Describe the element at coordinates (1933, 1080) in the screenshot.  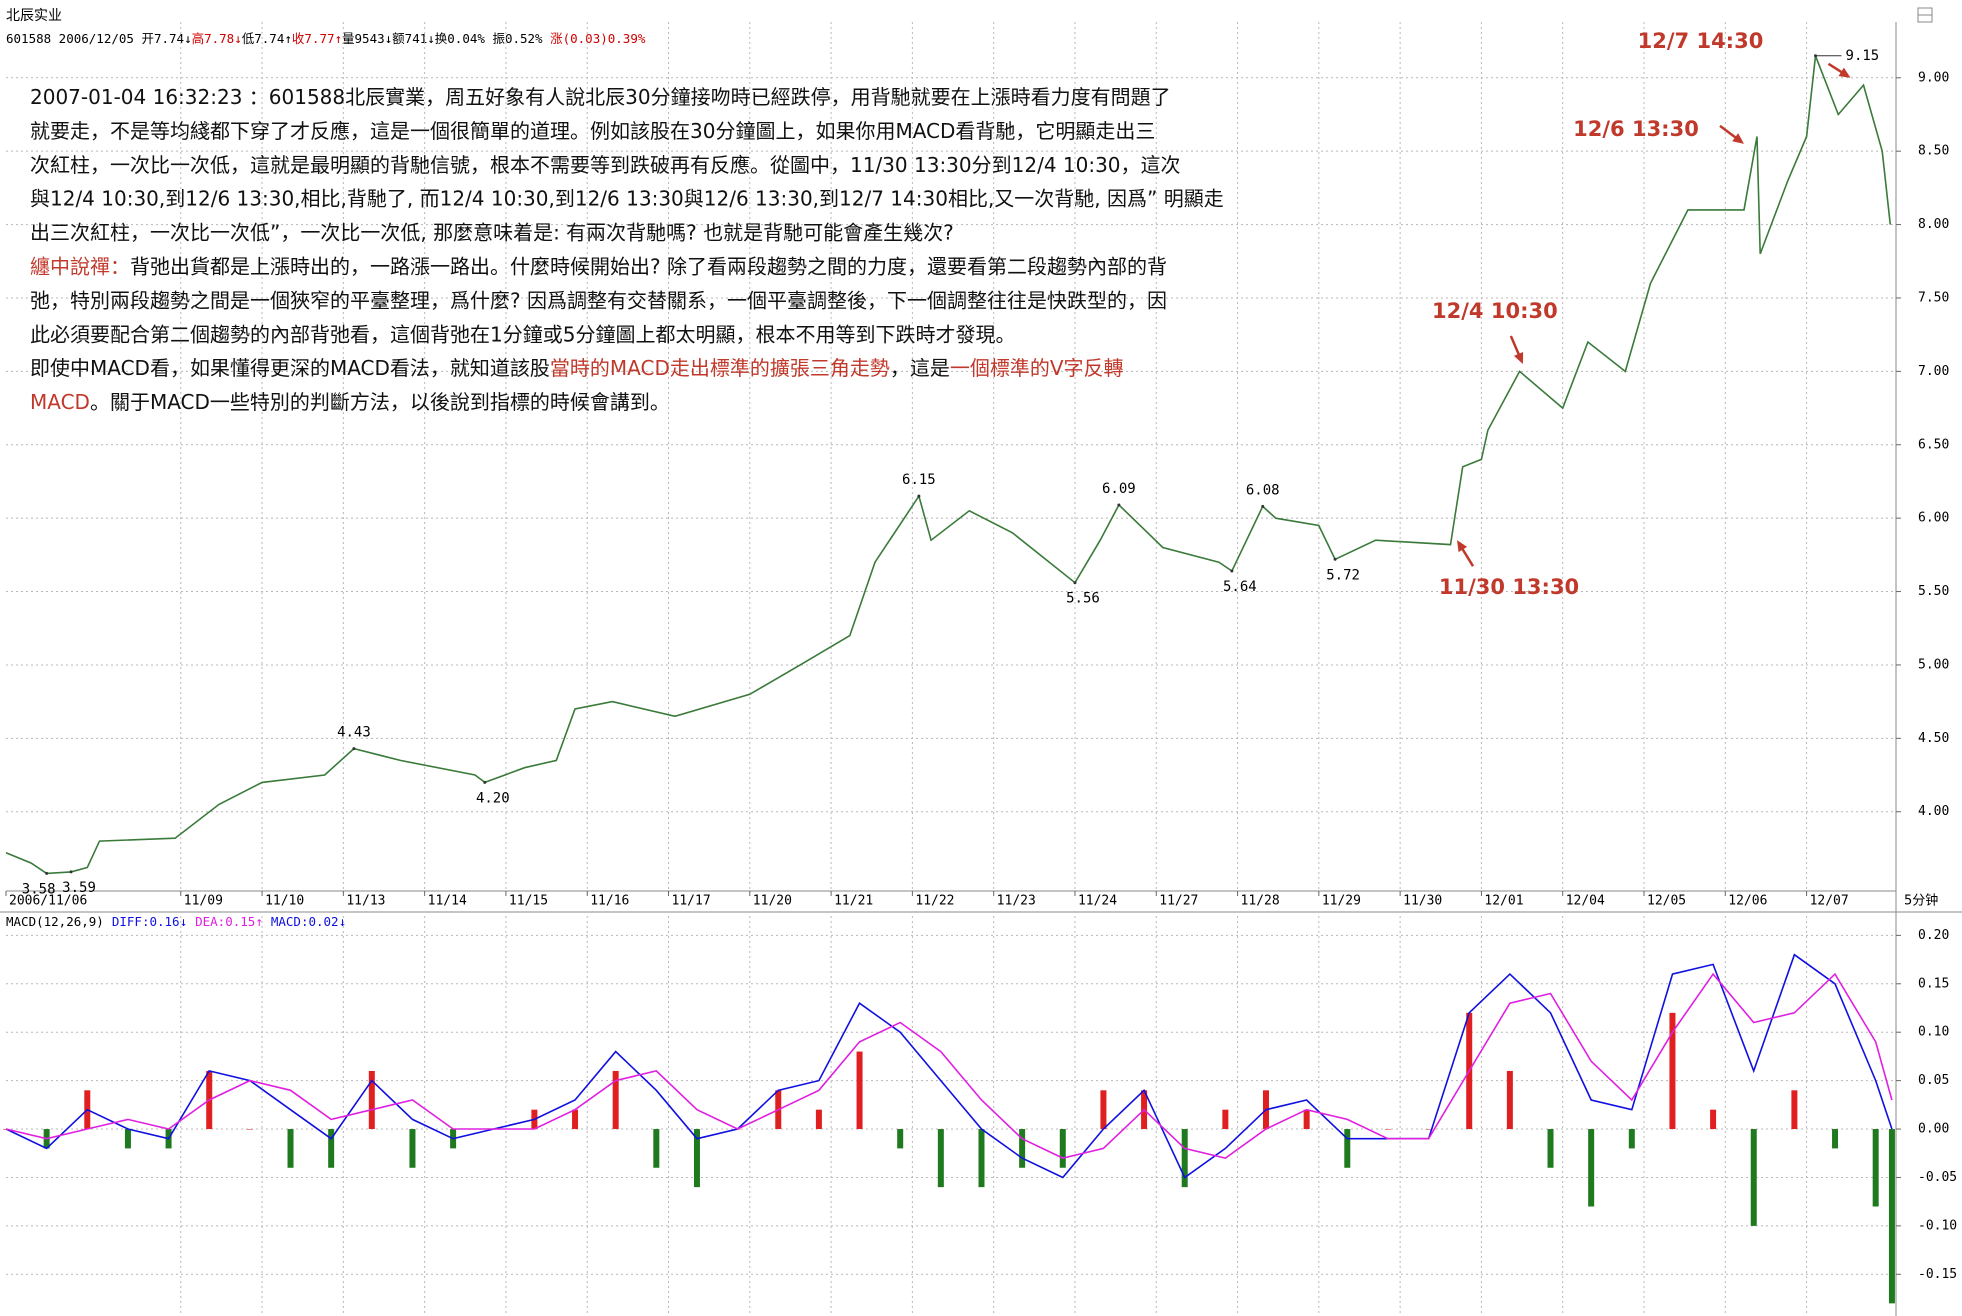
I see `y-tick-label: 0.05` at that location.